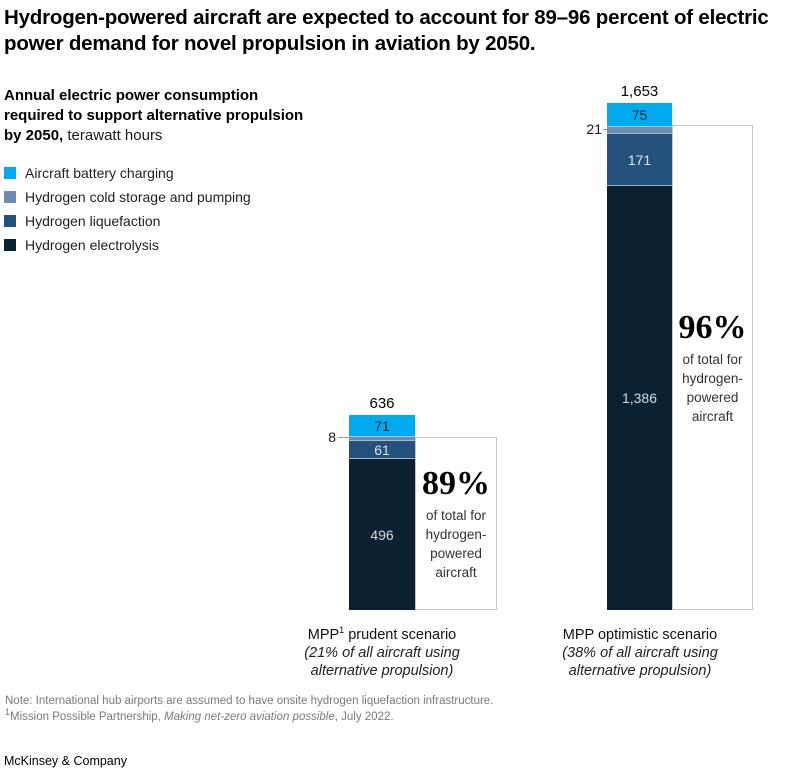 The width and height of the screenshot is (804, 774). Describe the element at coordinates (10, 245) in the screenshot. I see `legend-swatch-electrolysis` at that location.